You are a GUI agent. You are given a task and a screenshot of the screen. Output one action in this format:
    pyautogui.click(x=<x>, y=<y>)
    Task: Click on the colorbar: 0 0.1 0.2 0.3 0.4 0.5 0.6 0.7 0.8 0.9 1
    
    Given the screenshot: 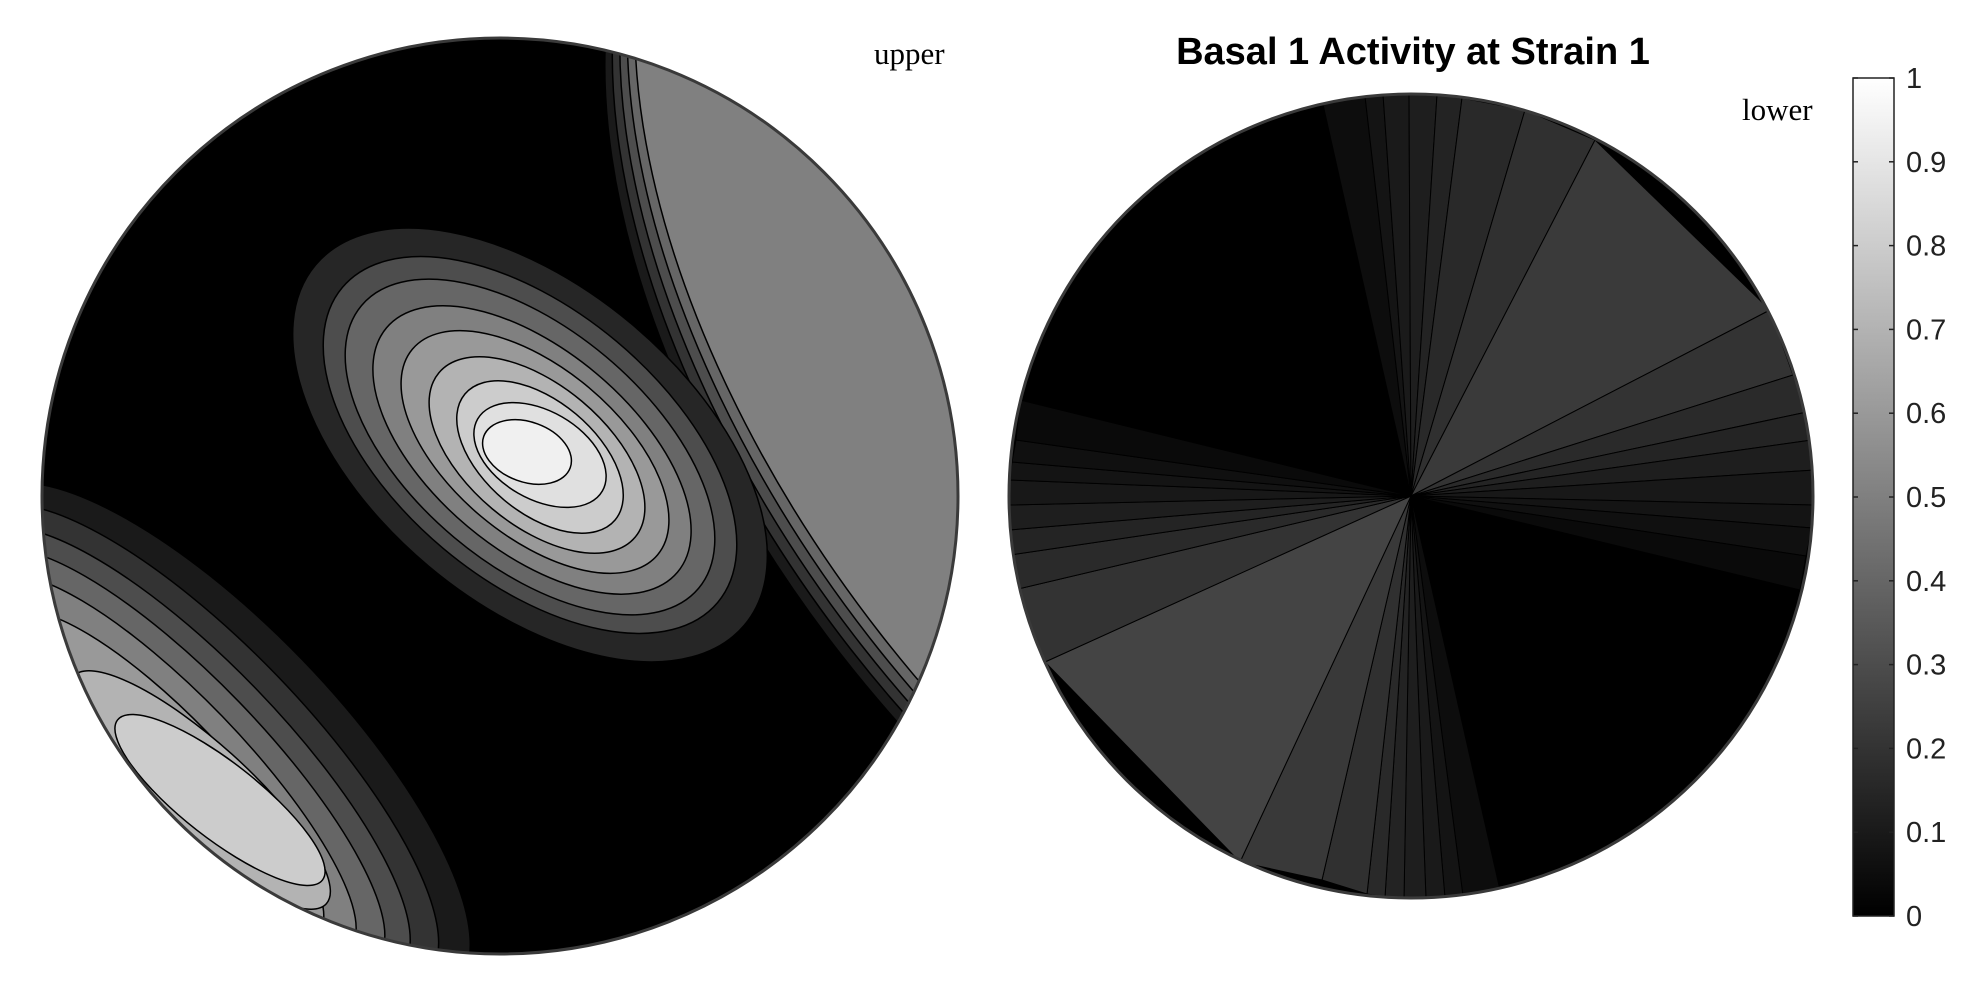 What is the action you would take?
    pyautogui.click(x=1899, y=498)
    